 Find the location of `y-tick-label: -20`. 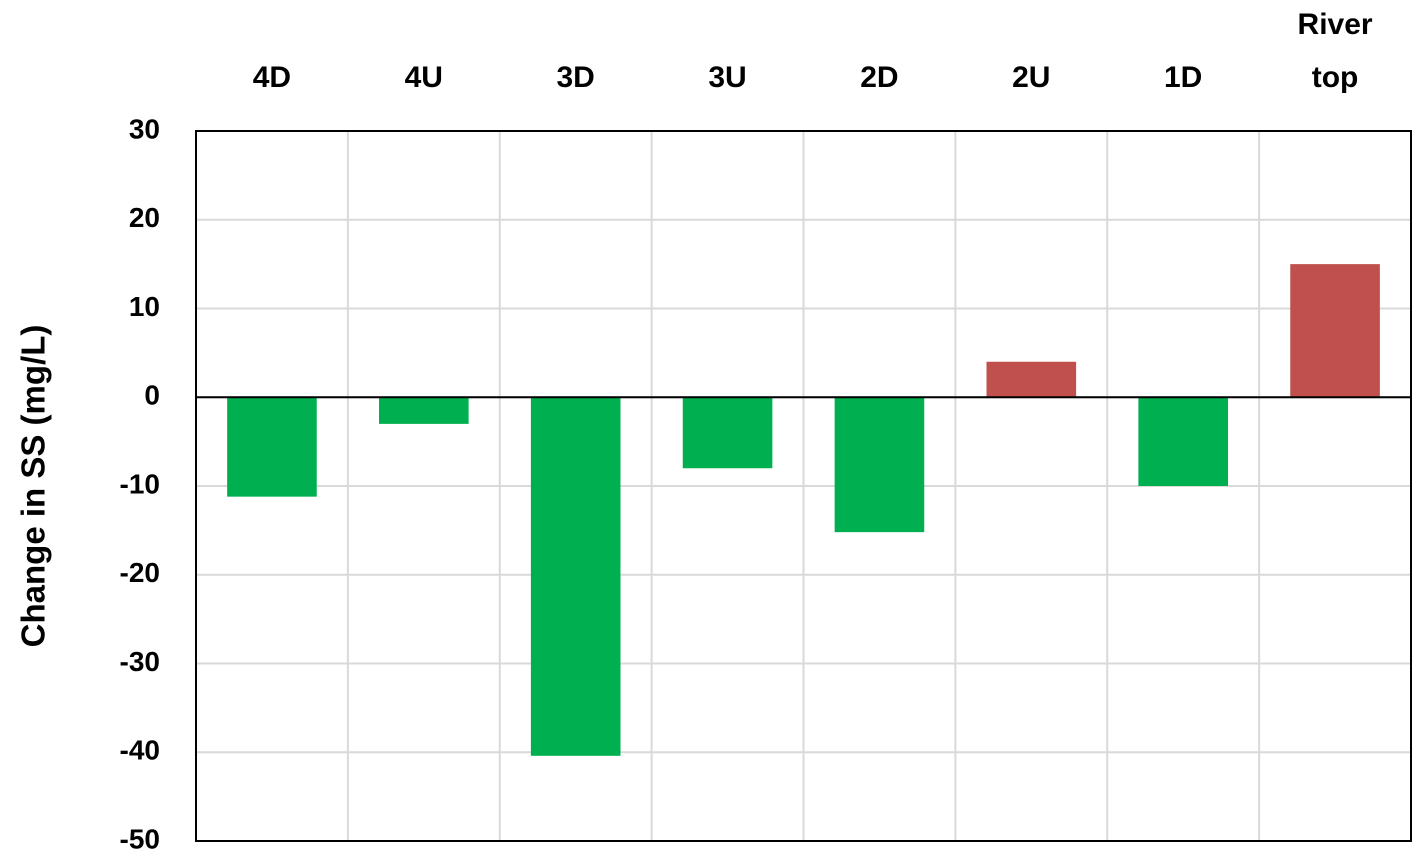

y-tick-label: -20 is located at coordinates (140, 572).